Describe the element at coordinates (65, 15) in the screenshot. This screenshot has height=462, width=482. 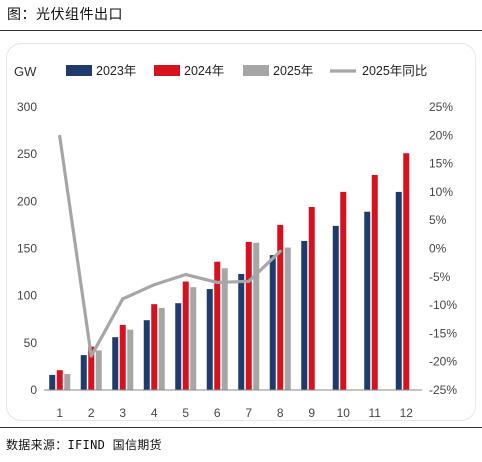
I see `figure-title: 图：光伏组件出口` at that location.